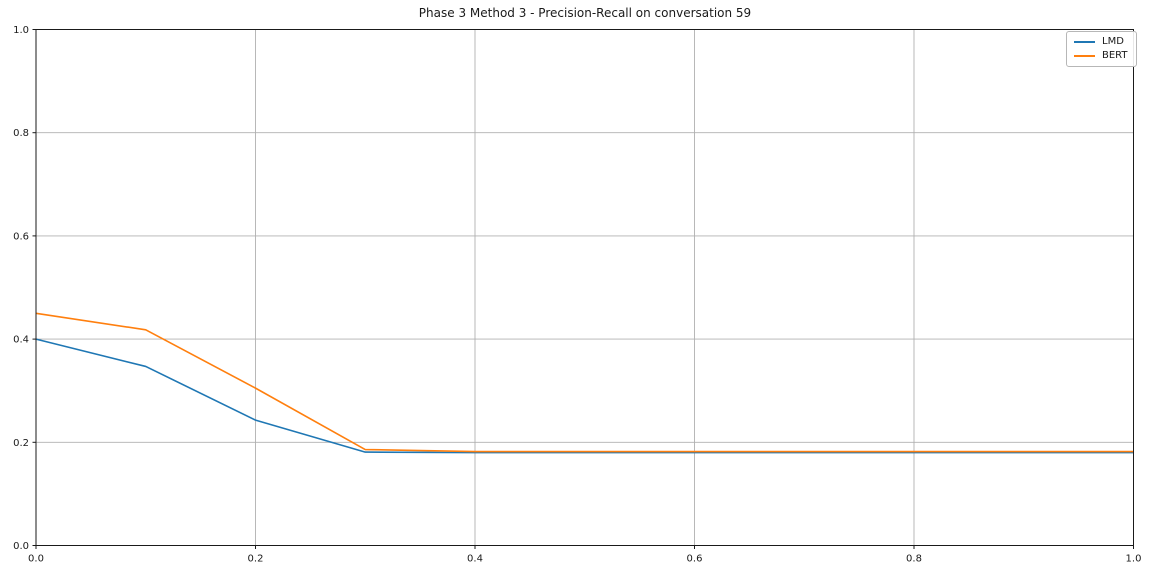 The height and width of the screenshot is (576, 1152). Describe the element at coordinates (1115, 55) in the screenshot. I see `legend-label-bert: BERT` at that location.